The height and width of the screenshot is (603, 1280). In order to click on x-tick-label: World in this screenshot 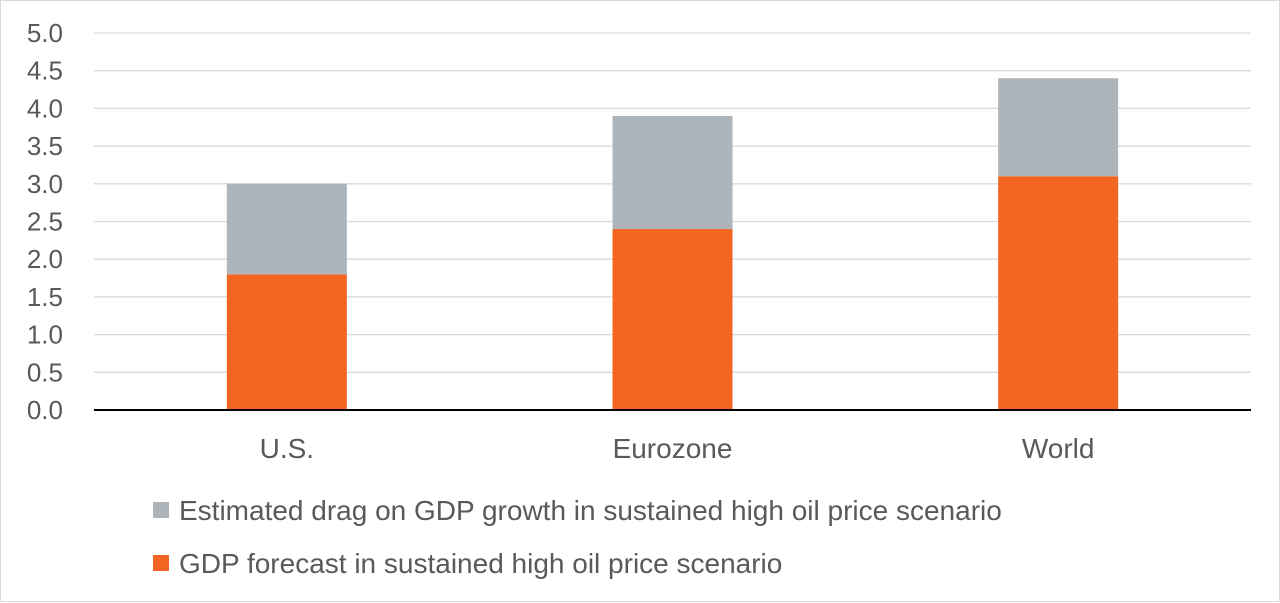, I will do `click(1058, 448)`.